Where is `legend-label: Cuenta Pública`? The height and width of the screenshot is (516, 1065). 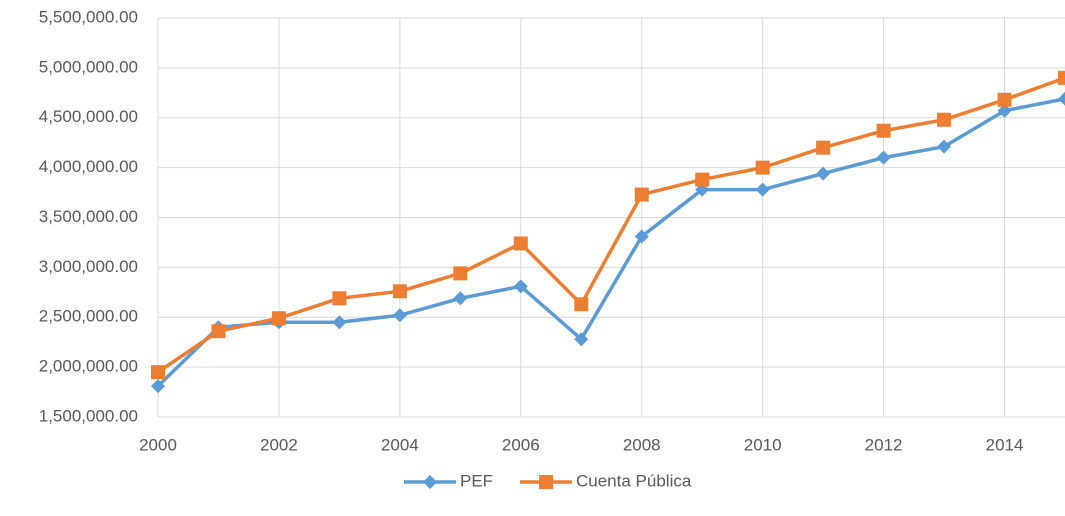 legend-label: Cuenta Pública is located at coordinates (634, 480).